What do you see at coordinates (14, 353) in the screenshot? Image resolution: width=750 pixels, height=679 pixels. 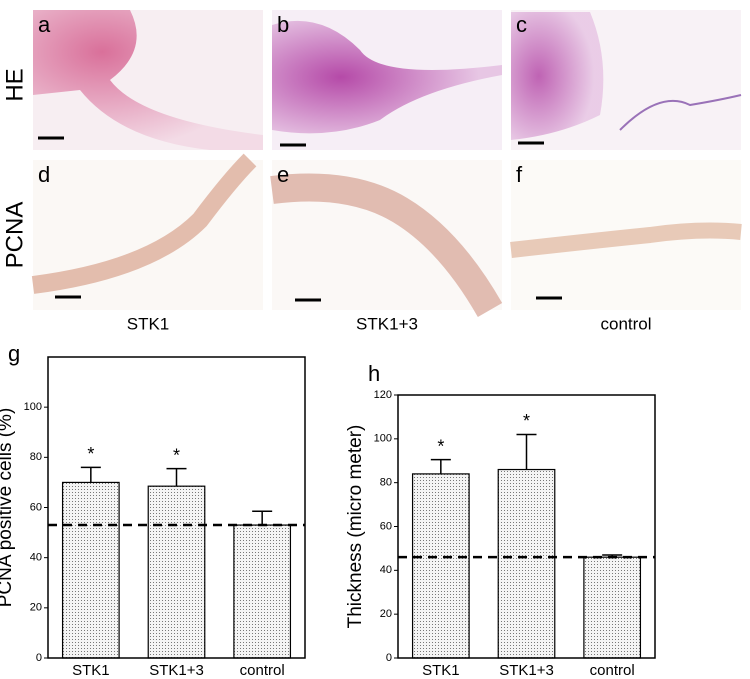 I see `panel-letter: g` at bounding box center [14, 353].